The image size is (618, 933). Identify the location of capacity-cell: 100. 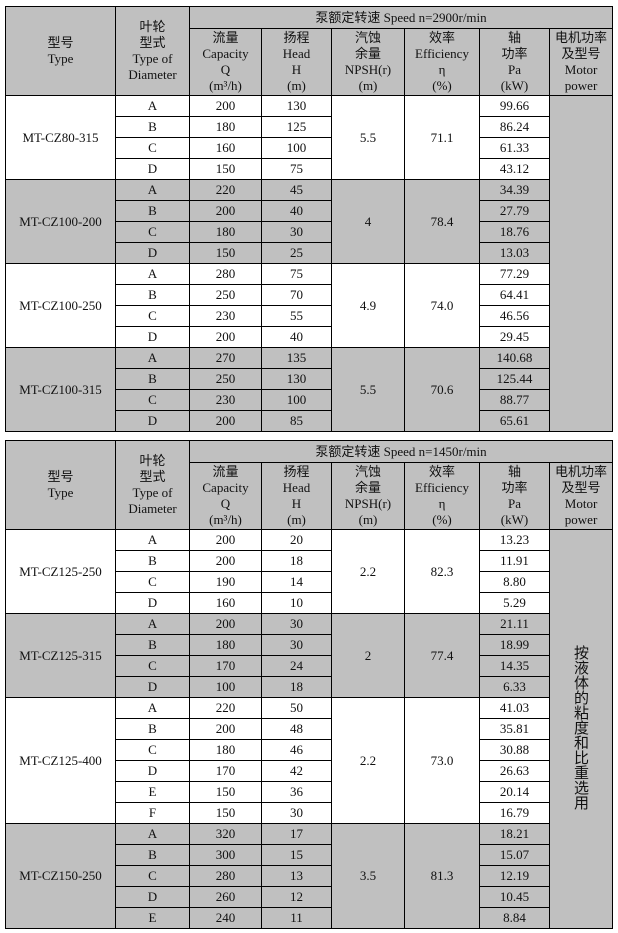
(225, 687).